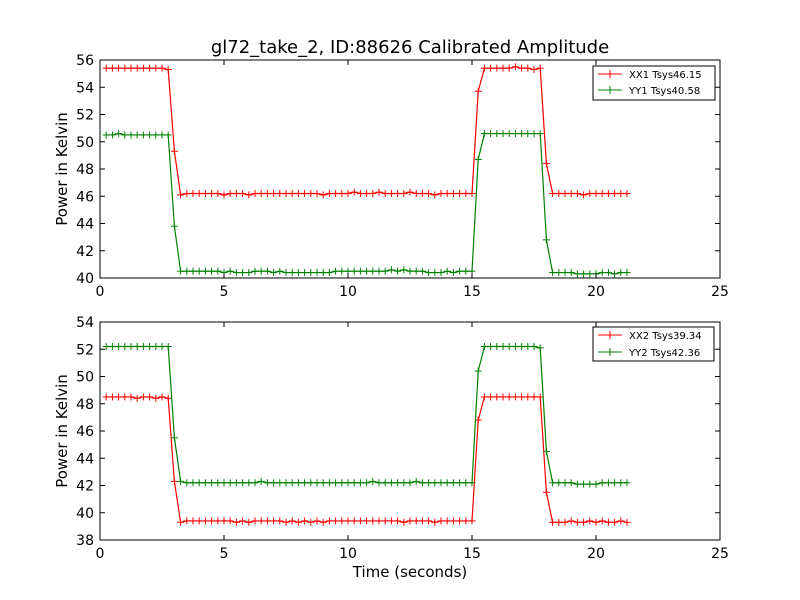 This screenshot has width=800, height=600. Describe the element at coordinates (100, 292) in the screenshot. I see `plot-top-xtick-label: 0` at that location.